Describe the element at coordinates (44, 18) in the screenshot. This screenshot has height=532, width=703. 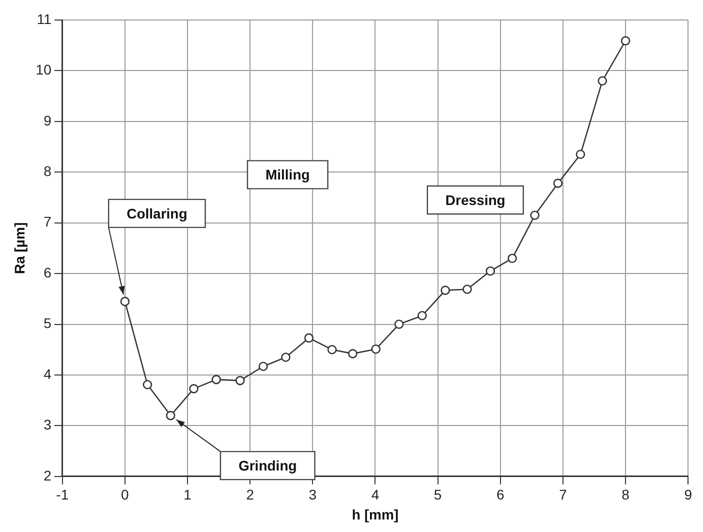
I see `y-tick-label: 11` at that location.